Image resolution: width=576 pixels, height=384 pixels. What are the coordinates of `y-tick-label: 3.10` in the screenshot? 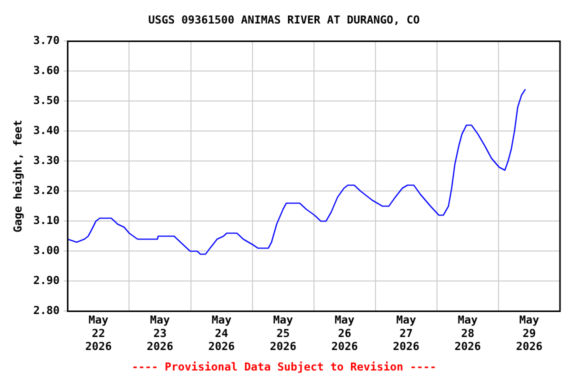 It's located at (46, 221).